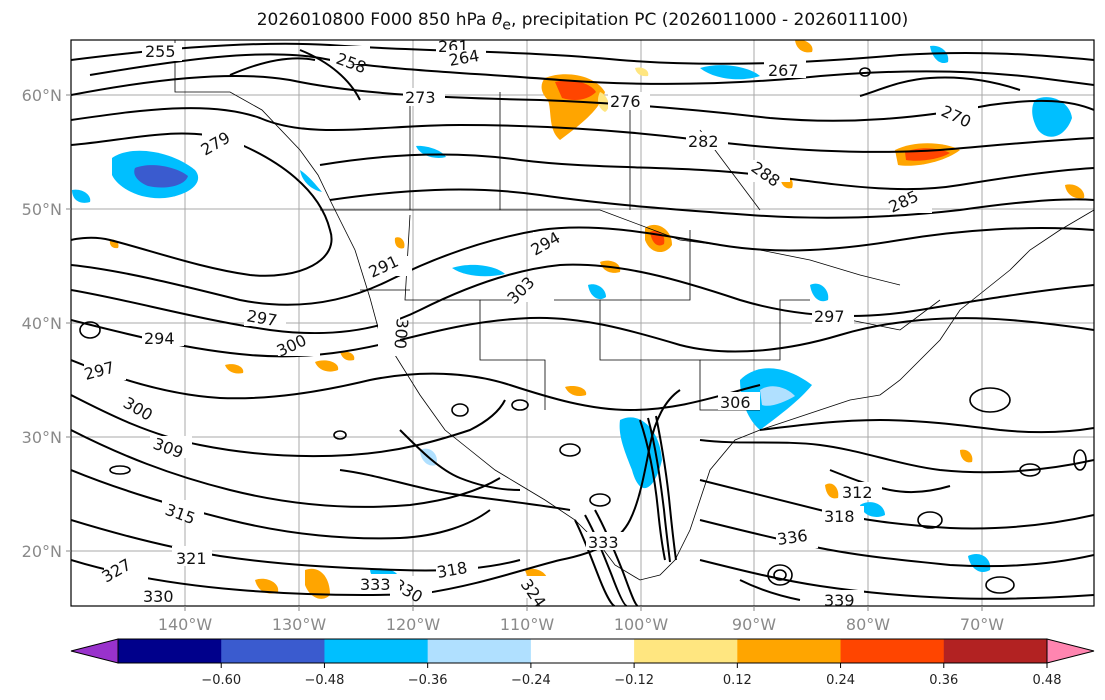  What do you see at coordinates (374, 20) in the screenshot?
I see `title-prefix: 2026010800 F000 850 hPa` at bounding box center [374, 20].